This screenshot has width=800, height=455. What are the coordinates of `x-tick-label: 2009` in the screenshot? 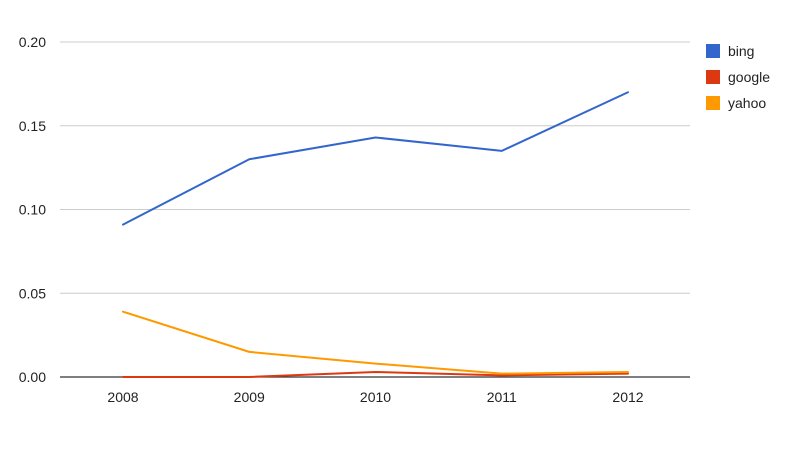 It's located at (249, 397).